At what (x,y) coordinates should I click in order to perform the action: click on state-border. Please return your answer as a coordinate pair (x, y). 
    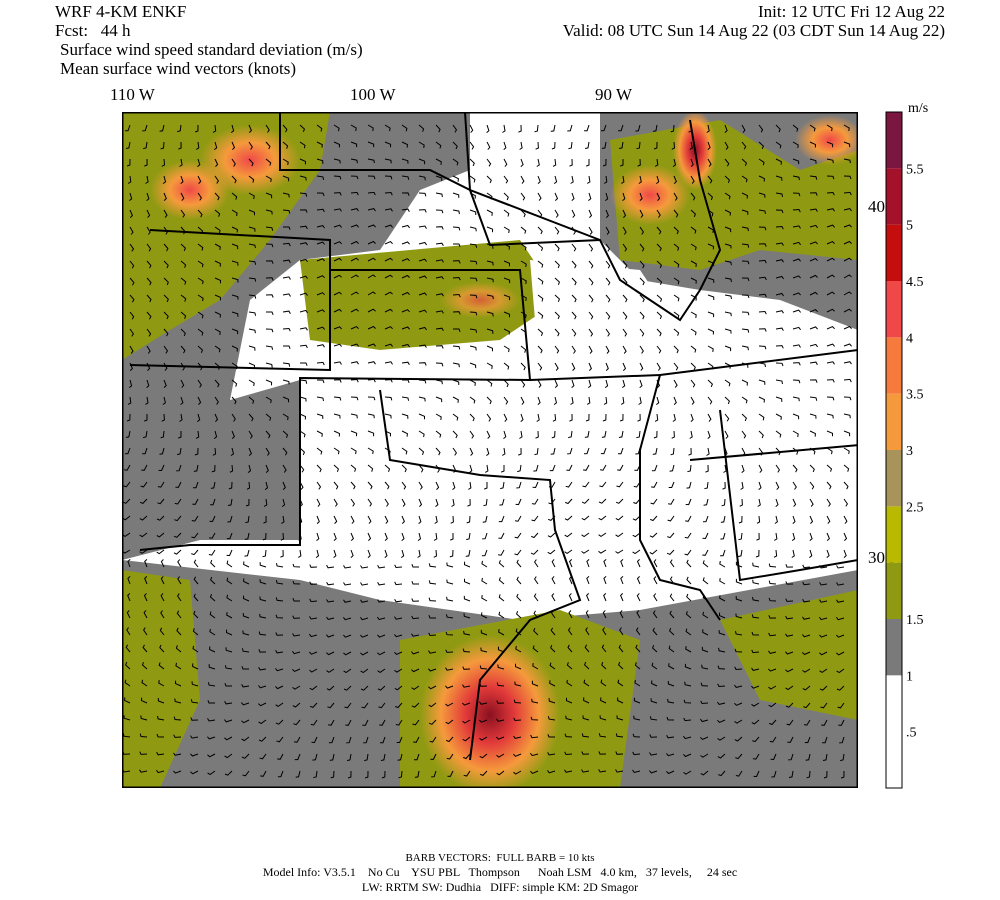
    Looking at the image, I should click on (773, 452).